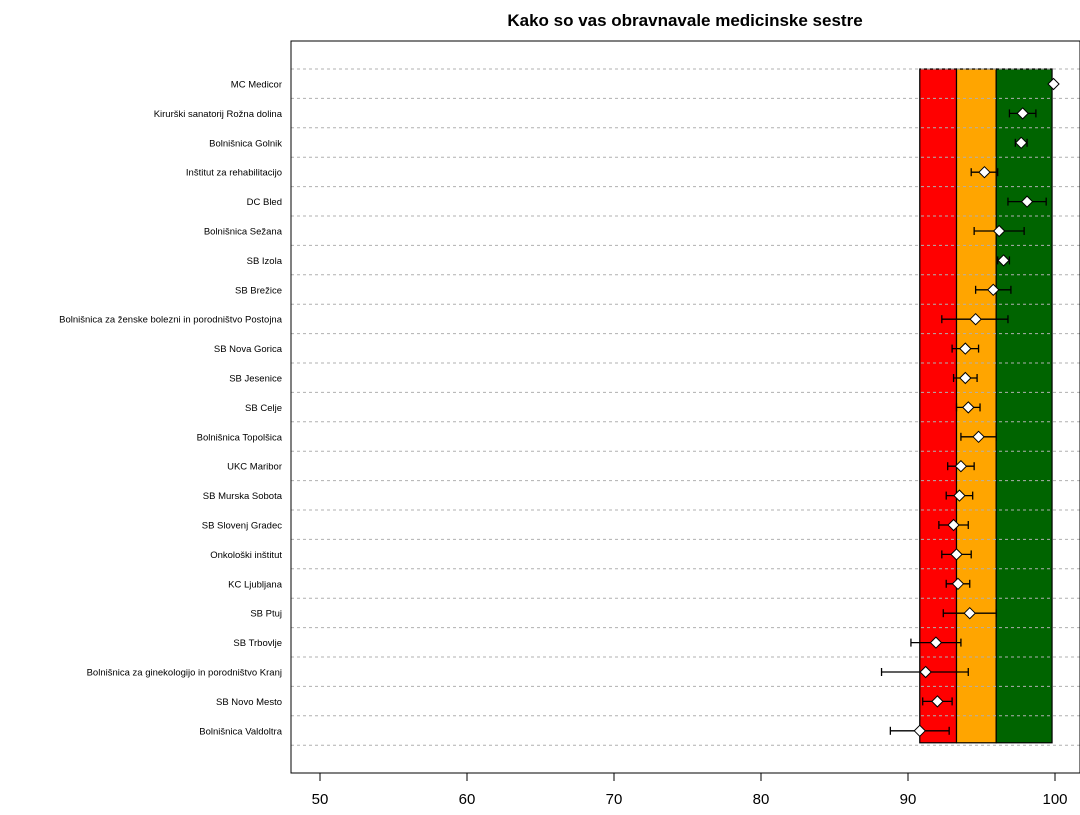  What do you see at coordinates (761, 799) in the screenshot?
I see `x-tick-label: 80` at bounding box center [761, 799].